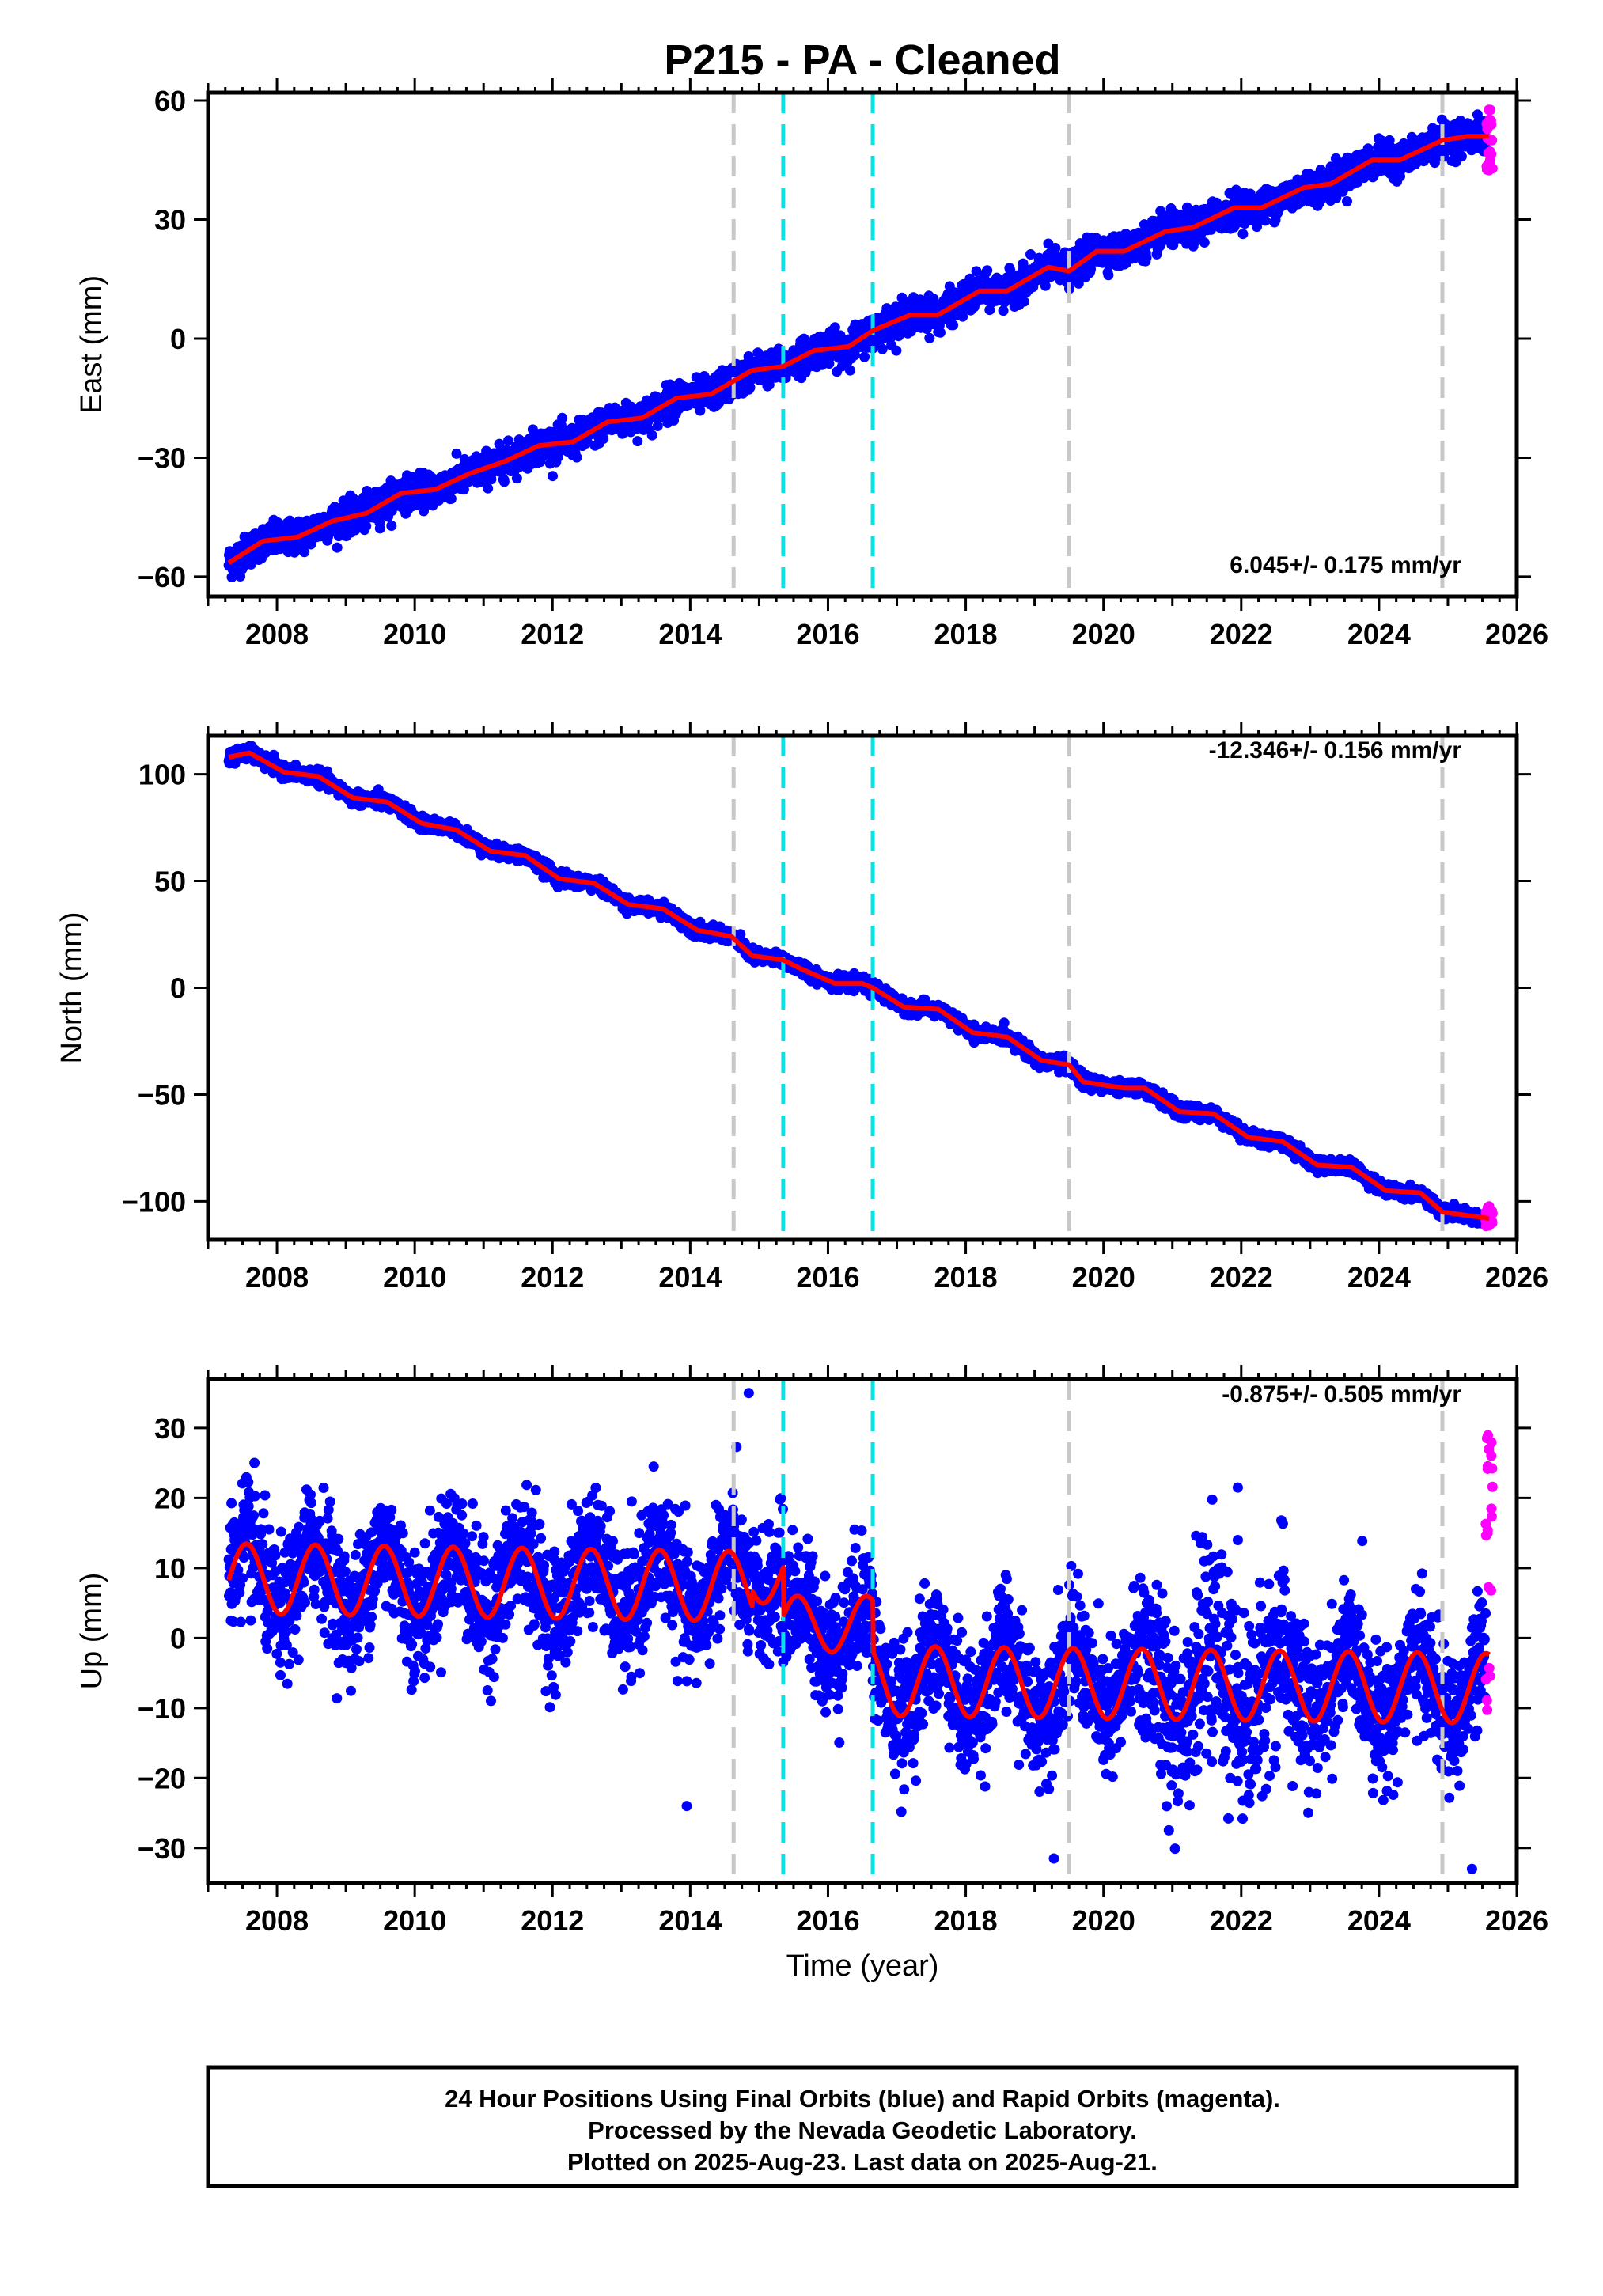 The height and width of the screenshot is (2296, 1603). I want to click on x-tick-label: 2022, so click(1241, 634).